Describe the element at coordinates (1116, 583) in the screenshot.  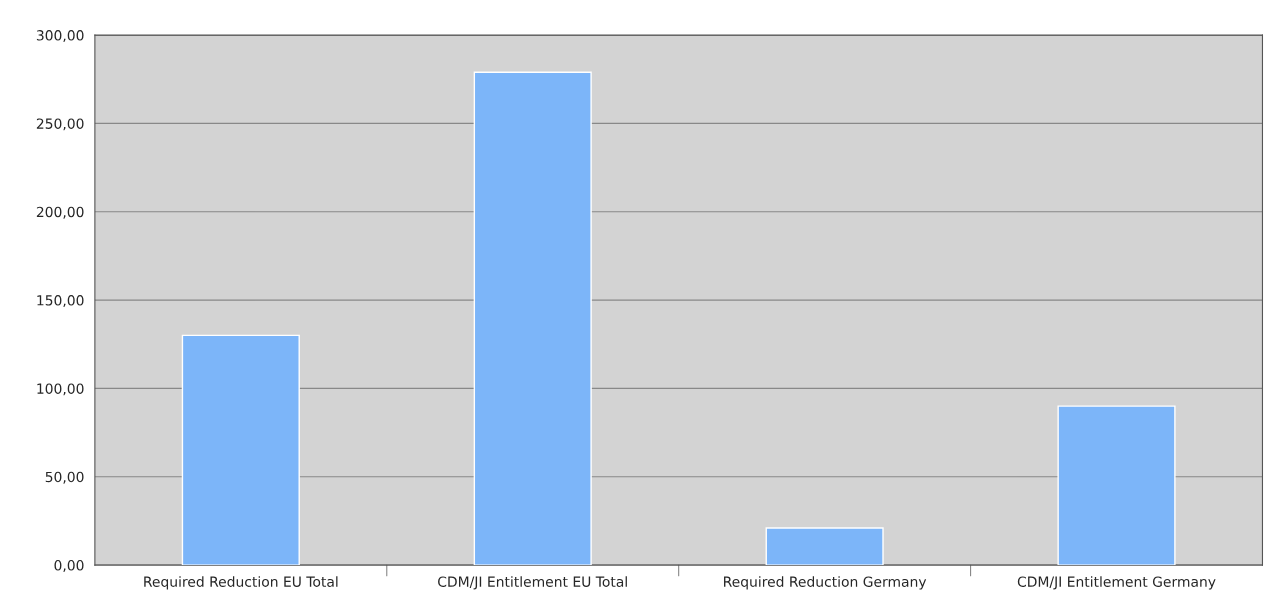
I see `x-tick-label: CDM/JI Entitlement Germany` at that location.